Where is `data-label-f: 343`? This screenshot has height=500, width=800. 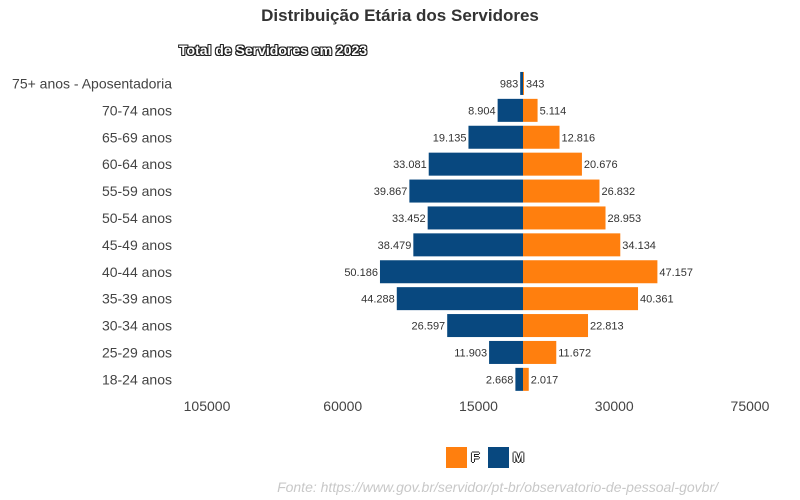 data-label-f: 343 is located at coordinates (535, 84).